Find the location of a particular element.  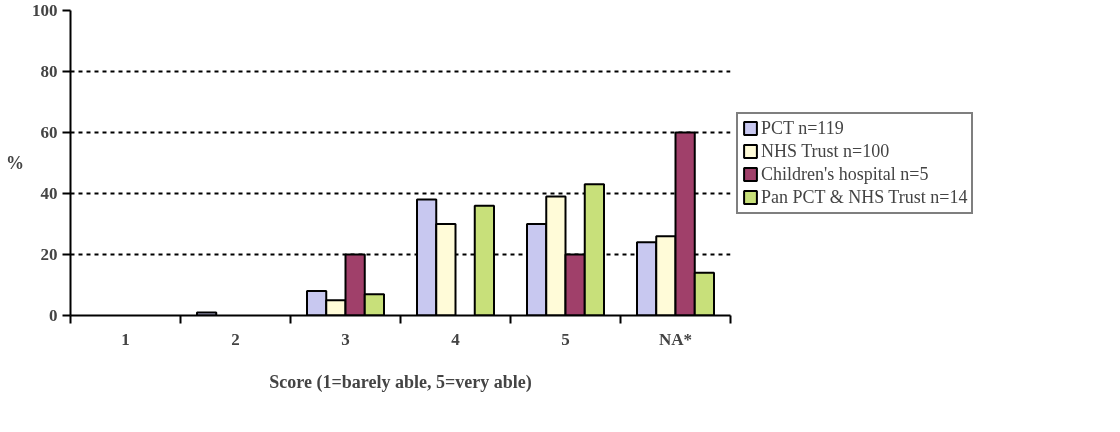

x-tick-label: NA* is located at coordinates (675, 339).